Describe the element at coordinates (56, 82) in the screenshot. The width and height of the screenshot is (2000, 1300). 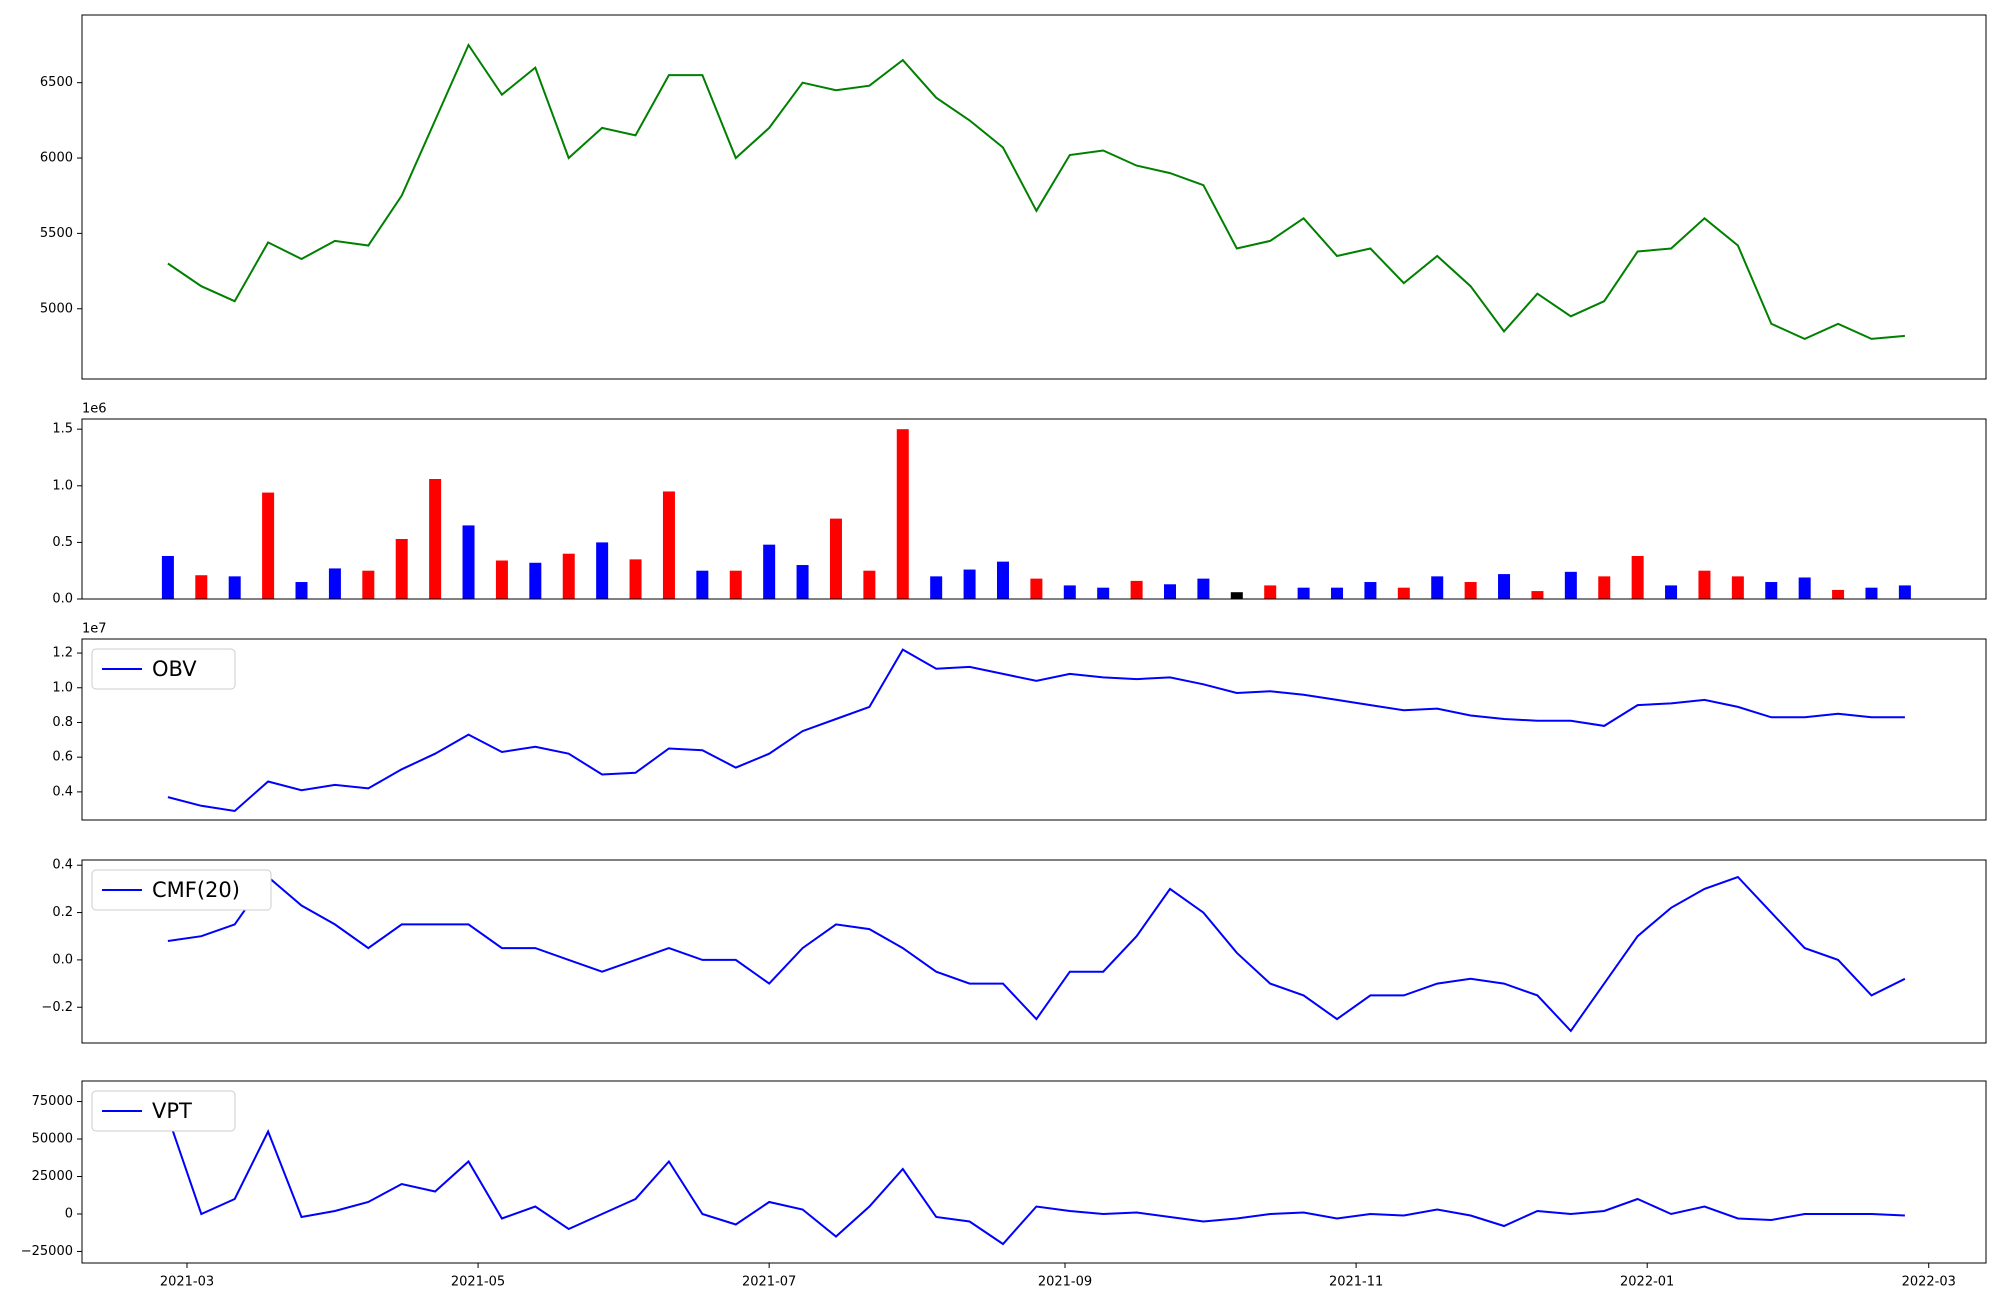
I see `y-tick-label: 6500` at that location.